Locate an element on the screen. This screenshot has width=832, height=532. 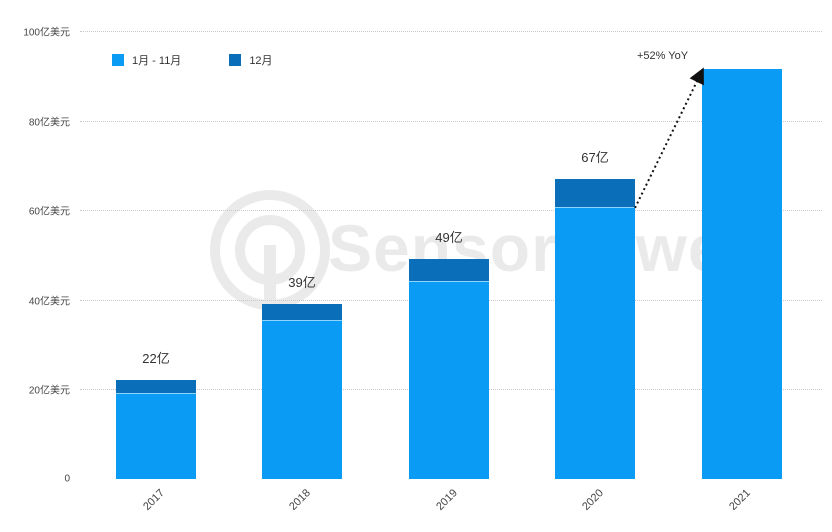
bar-total-label: 67亿 is located at coordinates (595, 157).